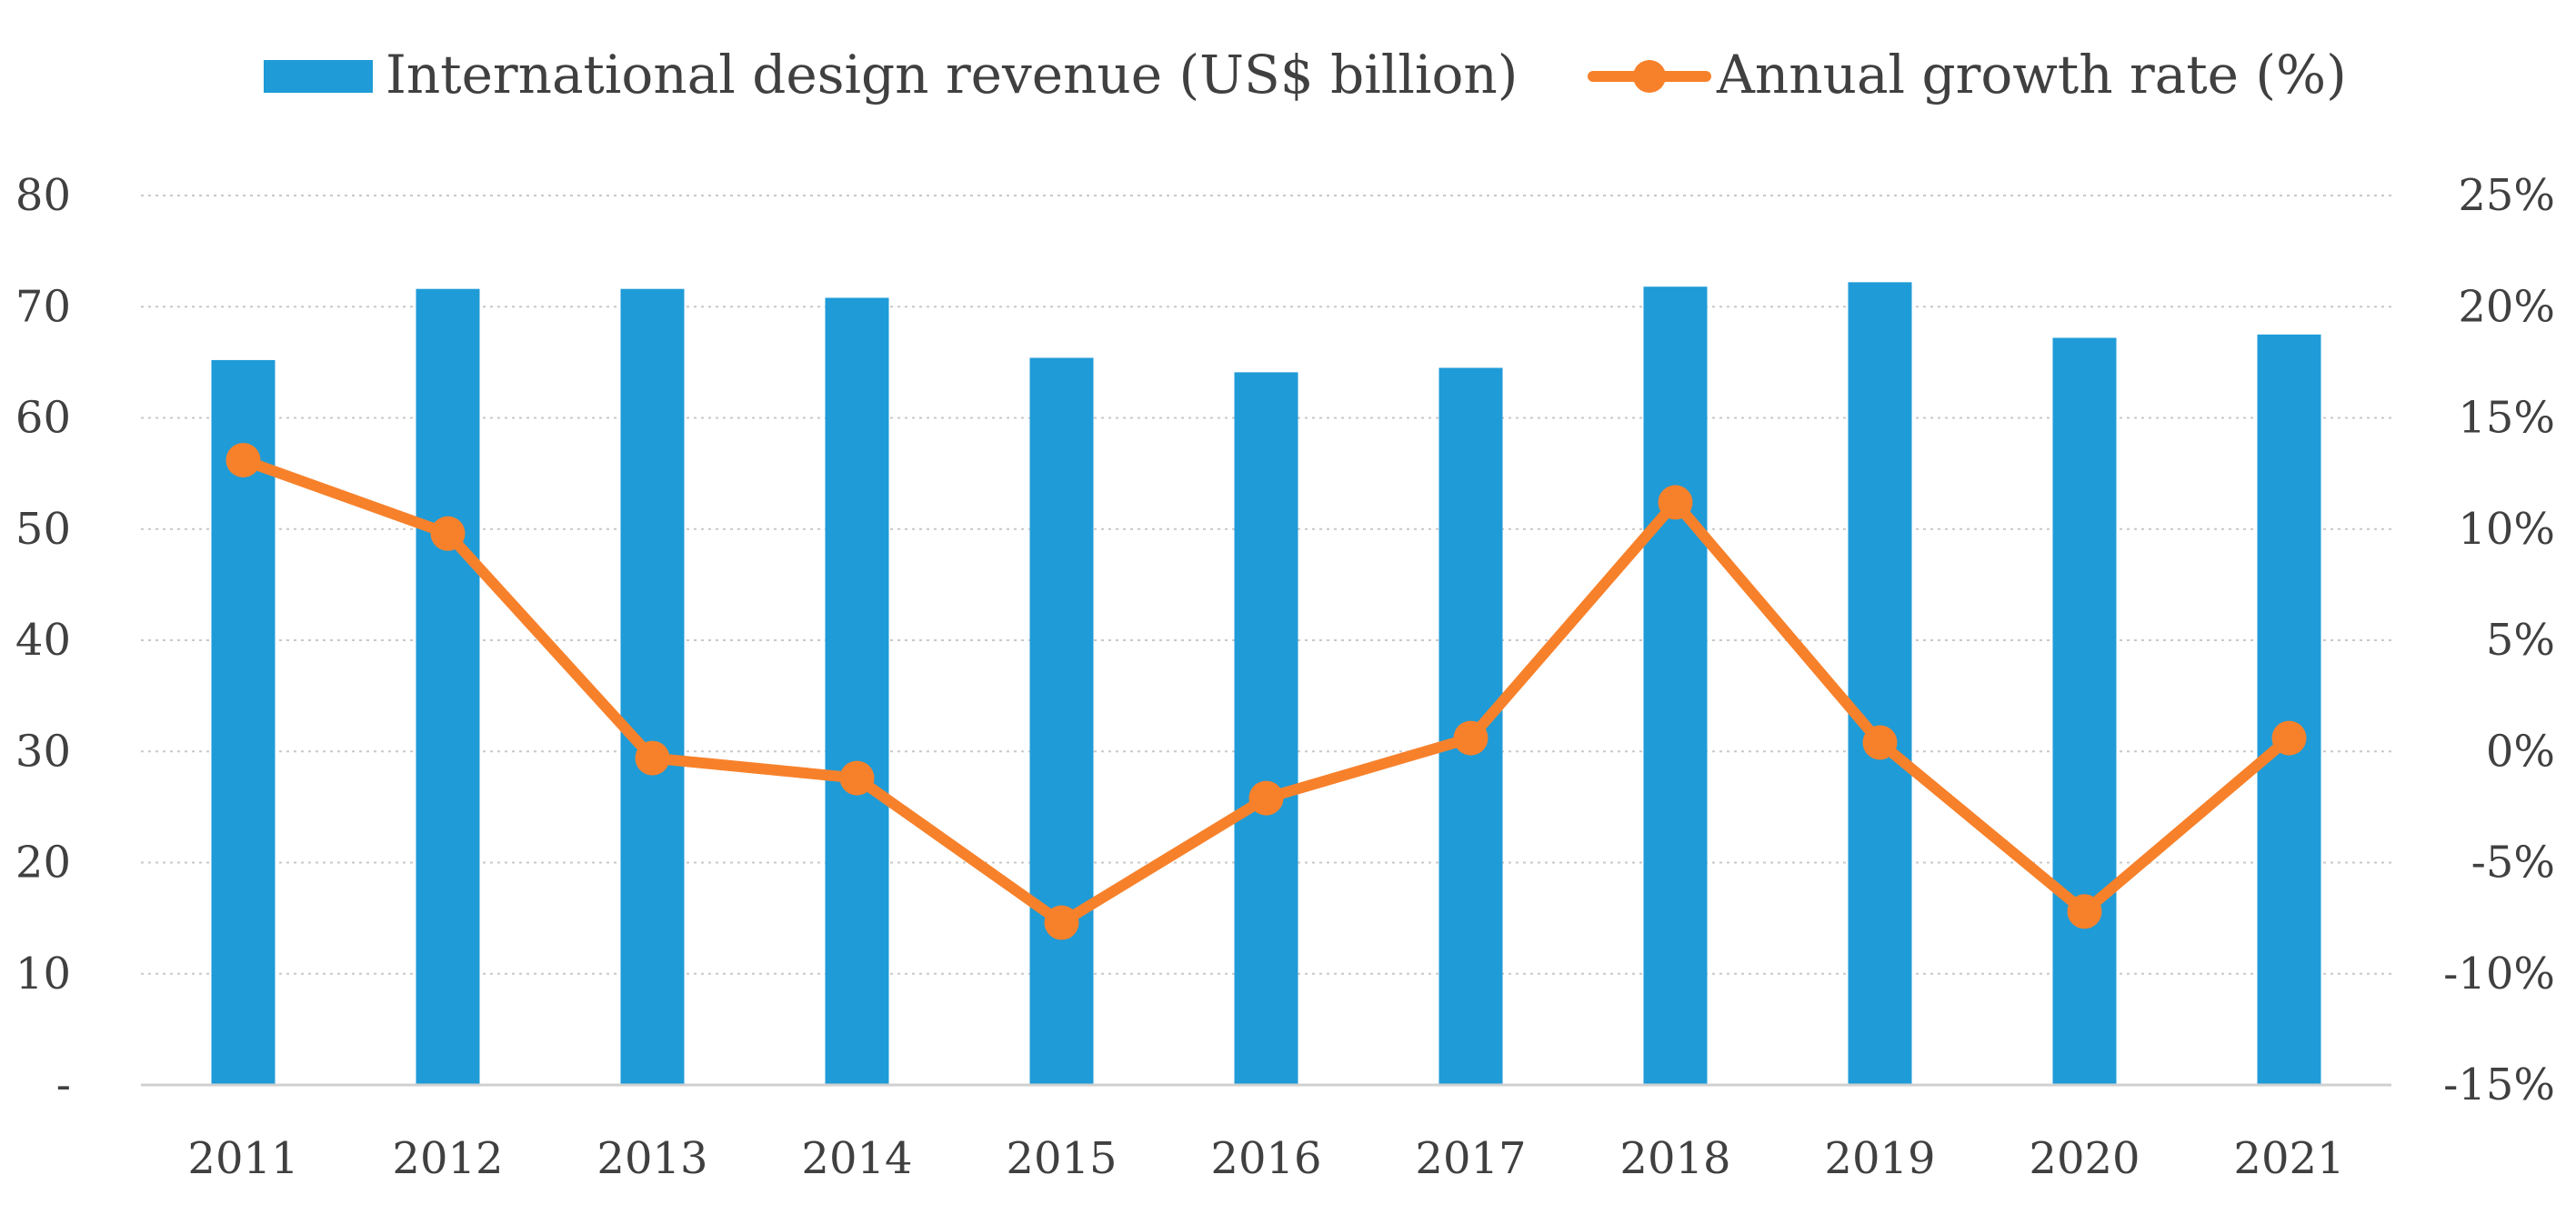 The width and height of the screenshot is (2576, 1215). I want to click on left-y-axis: - 10 20 30 40 50 60 70 80, so click(43, 640).